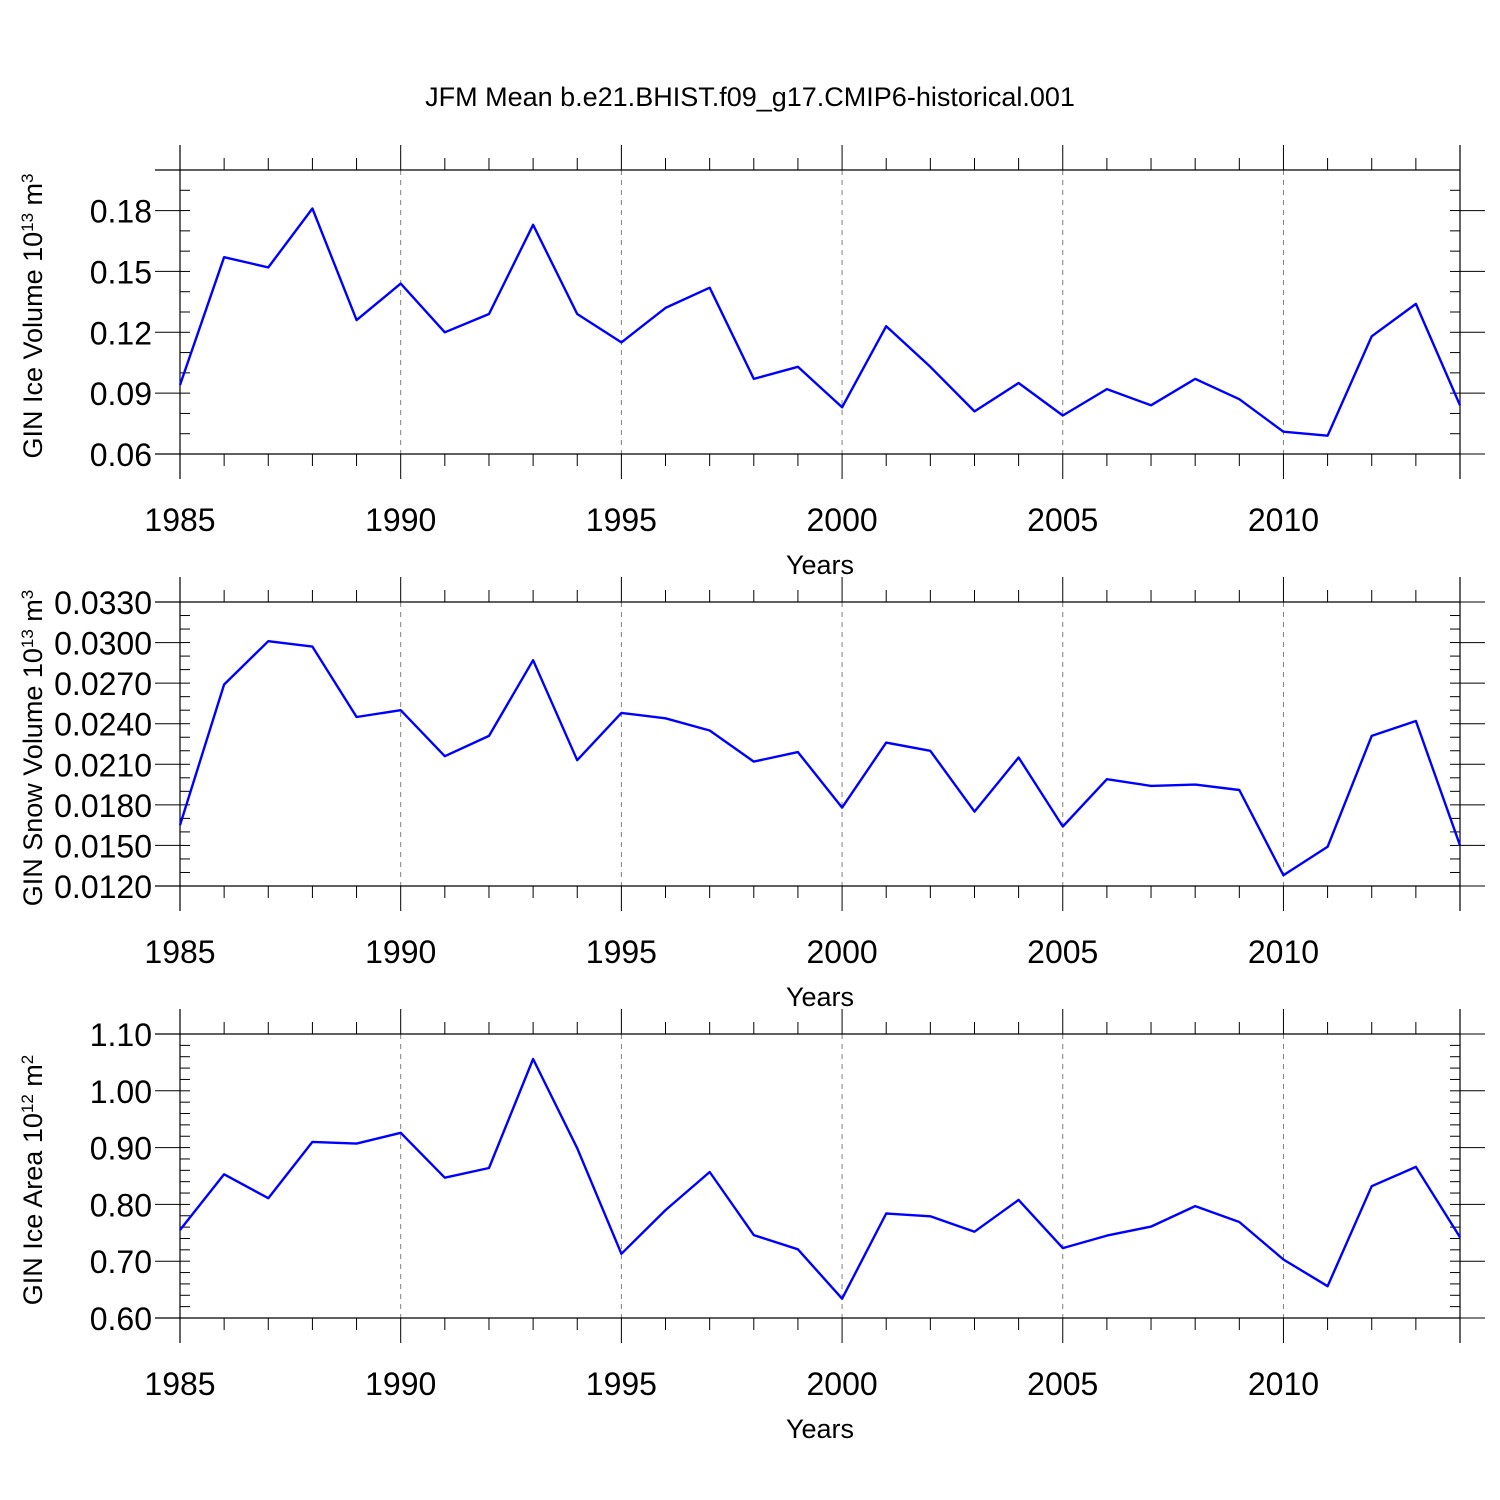 The image size is (1500, 1500). What do you see at coordinates (103, 644) in the screenshot?
I see `y-tick-label: 0.0300` at bounding box center [103, 644].